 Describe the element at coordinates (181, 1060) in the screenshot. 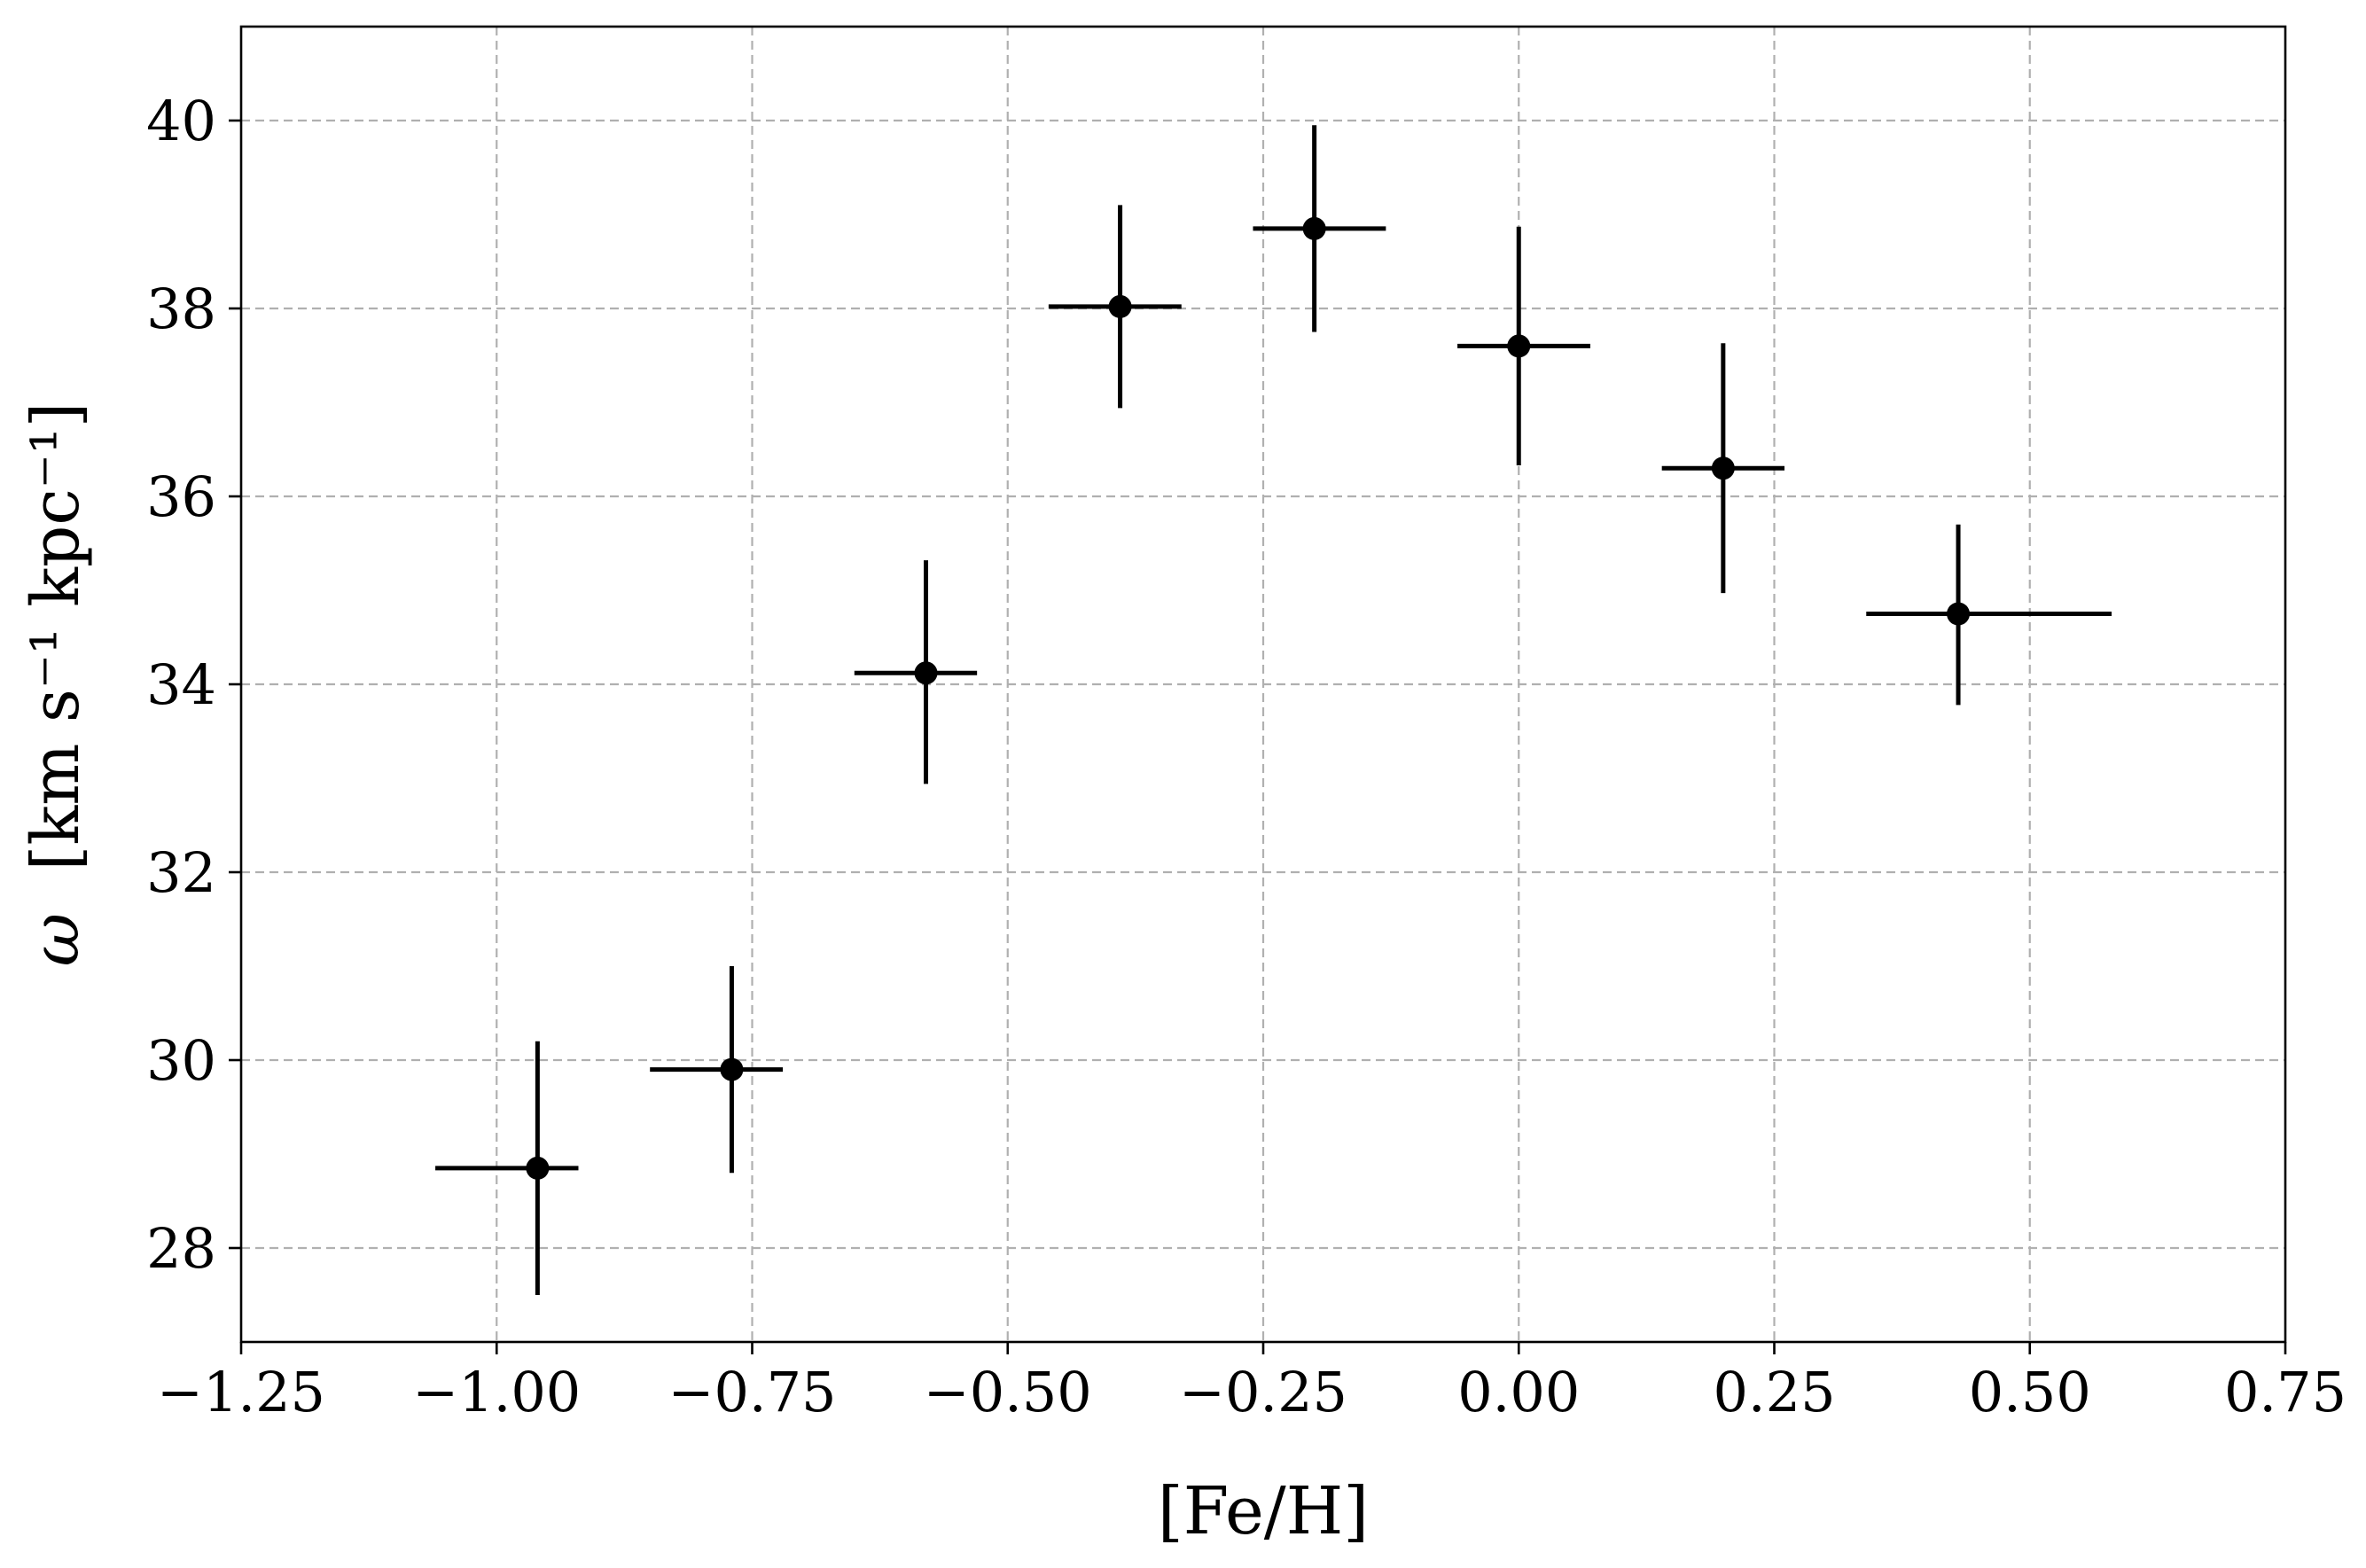

I see `y-tick-label: 30` at that location.